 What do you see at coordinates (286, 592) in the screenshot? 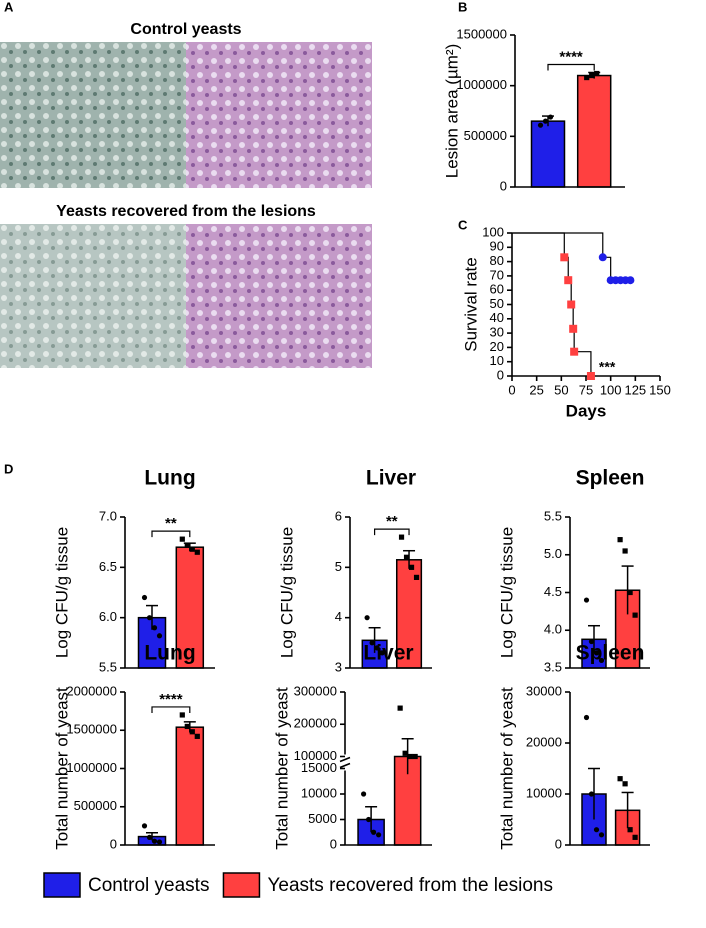
I see `y-axis-label: Log CFU/g tissue` at bounding box center [286, 592].